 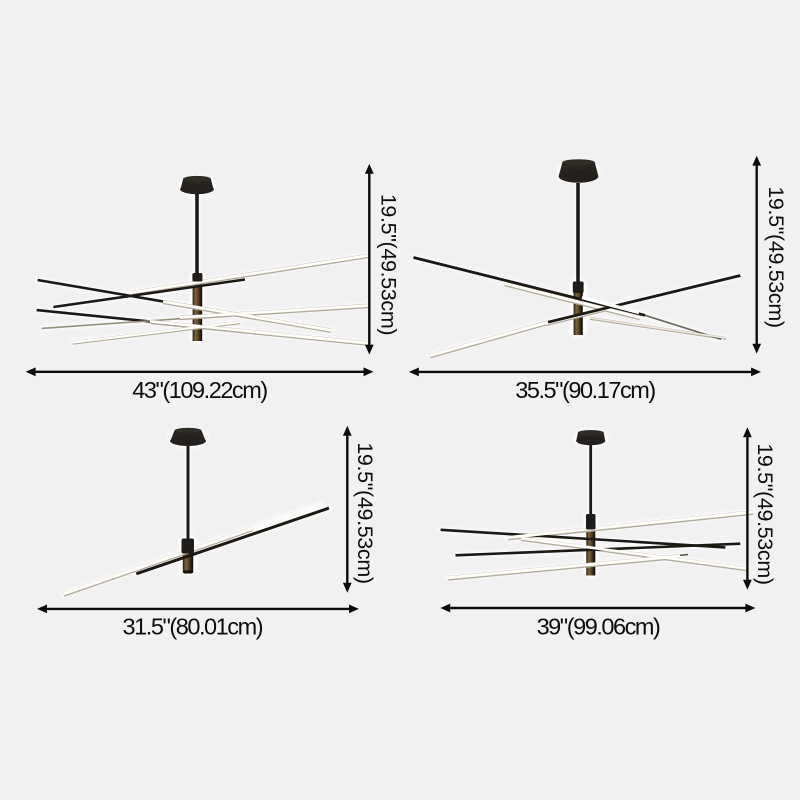 I want to click on svg-text: 31.5"(80.01cm), so click(x=193, y=627).